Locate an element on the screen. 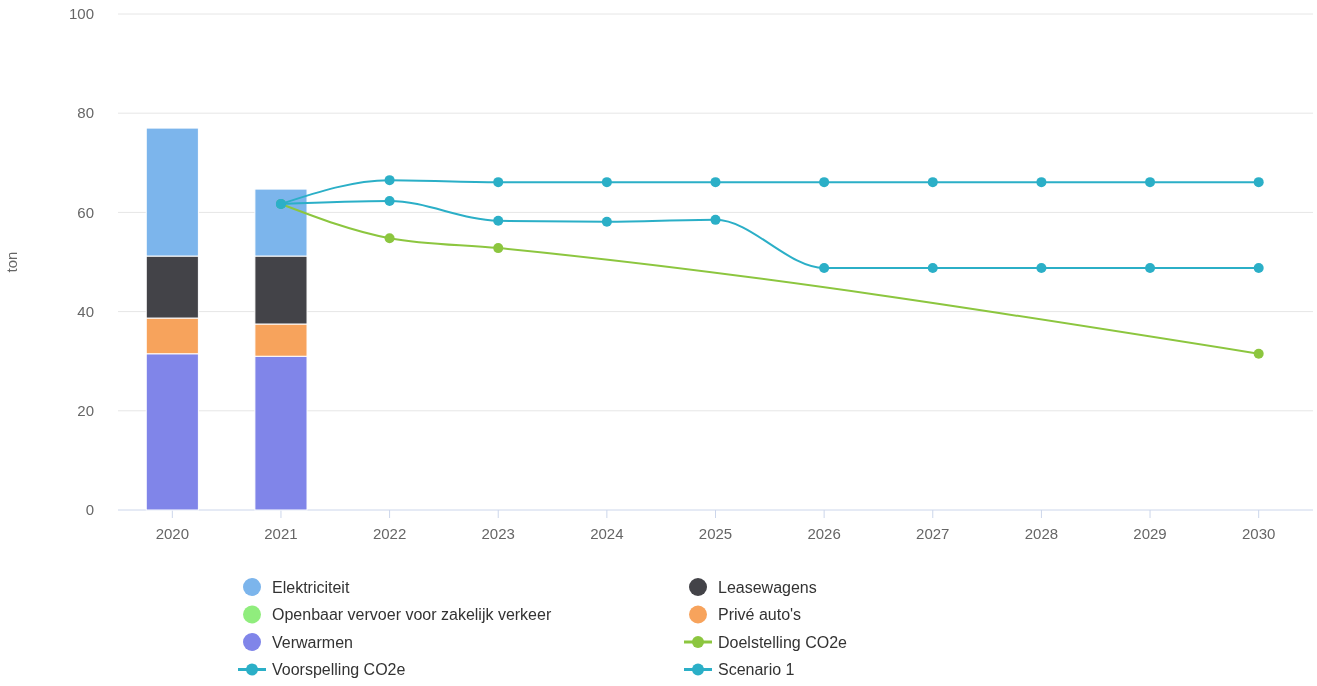  x-tick-label: 2026 is located at coordinates (824, 533).